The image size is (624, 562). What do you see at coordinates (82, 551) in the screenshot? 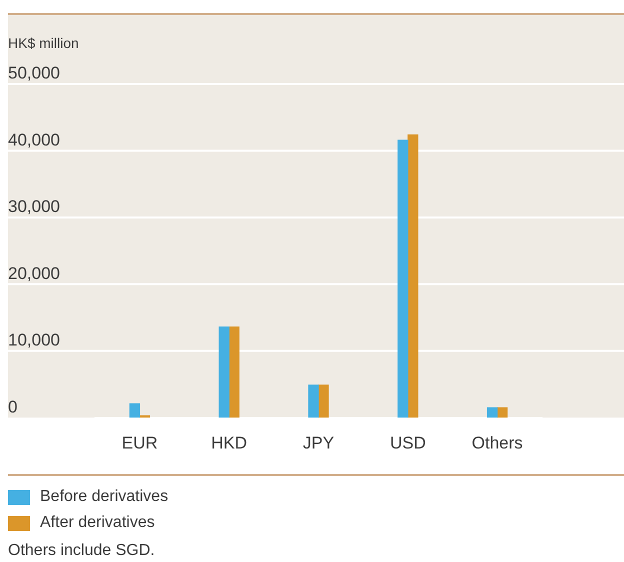
I see `text: Others include SGD.` at bounding box center [82, 551].